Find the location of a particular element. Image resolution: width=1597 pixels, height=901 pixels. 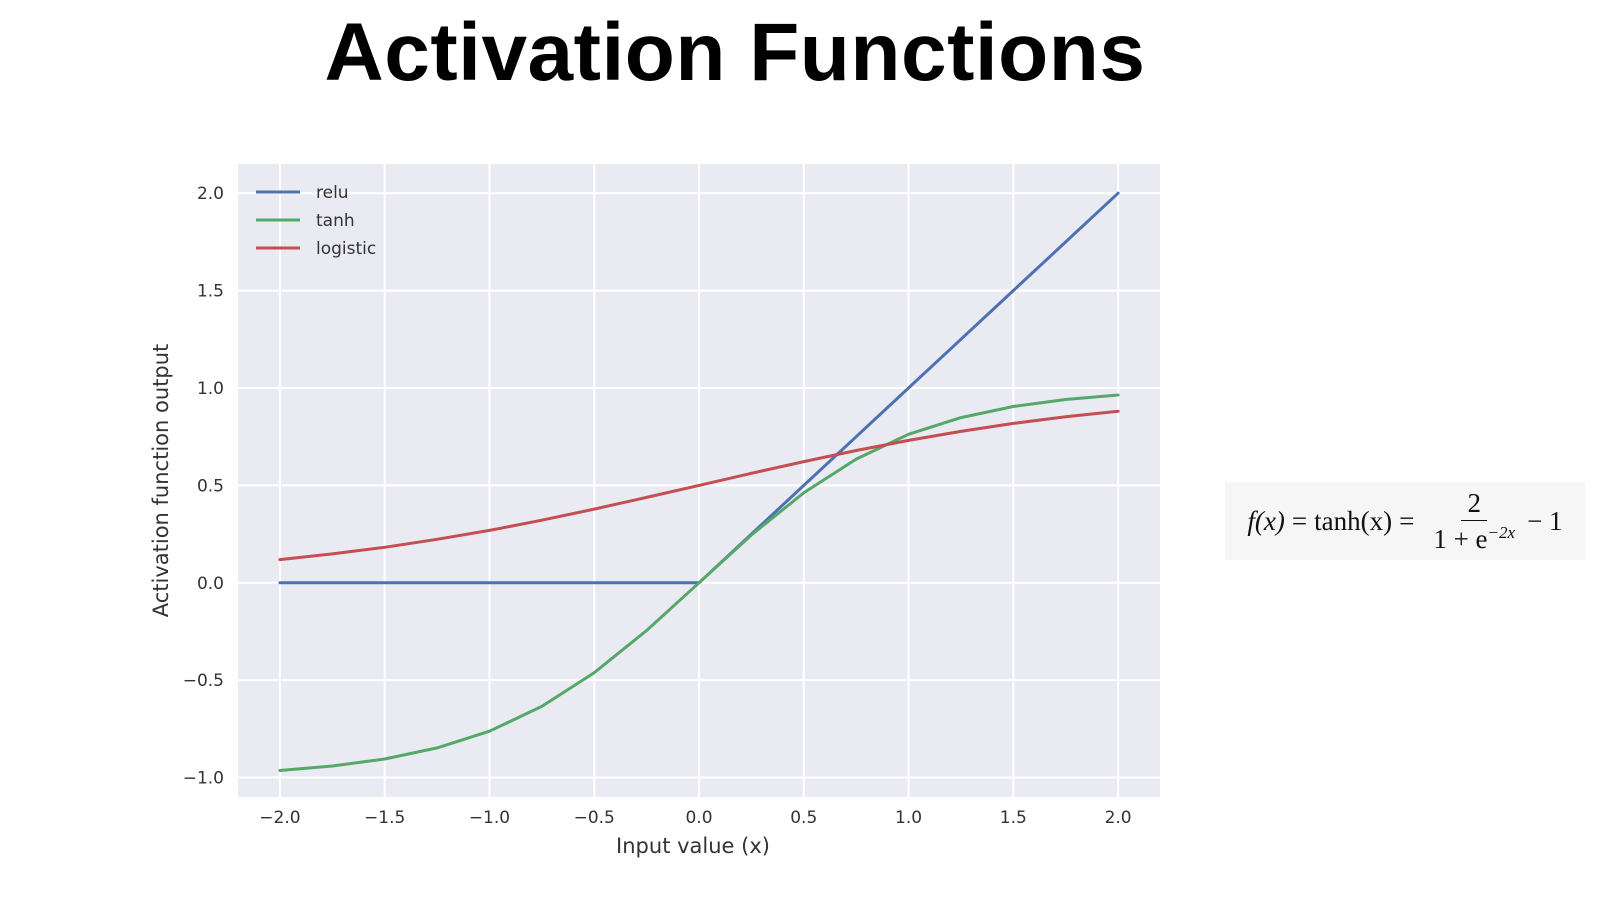

formula-equals-2: = is located at coordinates (1407, 520).